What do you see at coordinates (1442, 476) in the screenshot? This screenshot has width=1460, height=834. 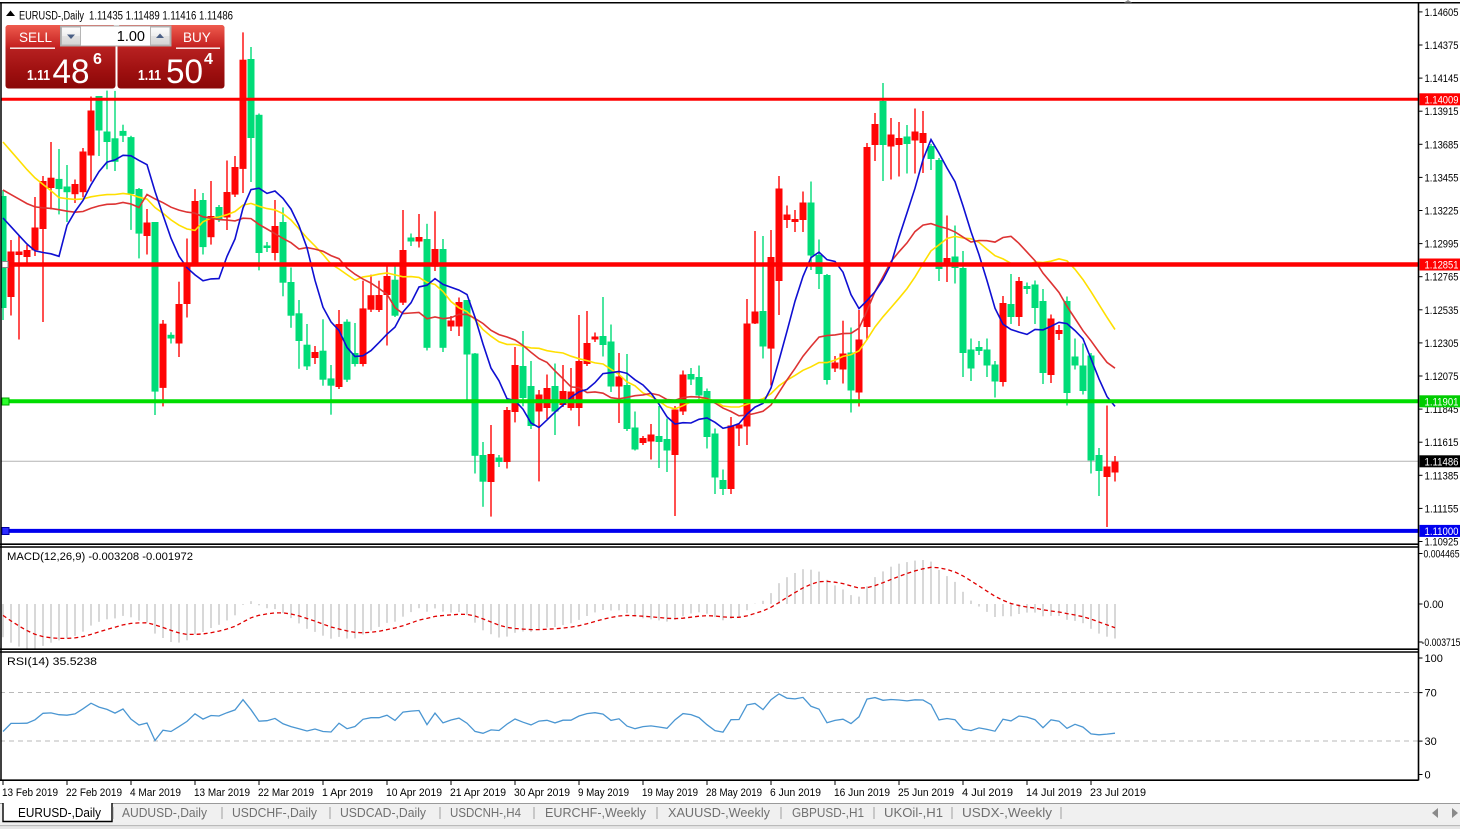 I see `svg-text: 1.11385` at bounding box center [1442, 476].